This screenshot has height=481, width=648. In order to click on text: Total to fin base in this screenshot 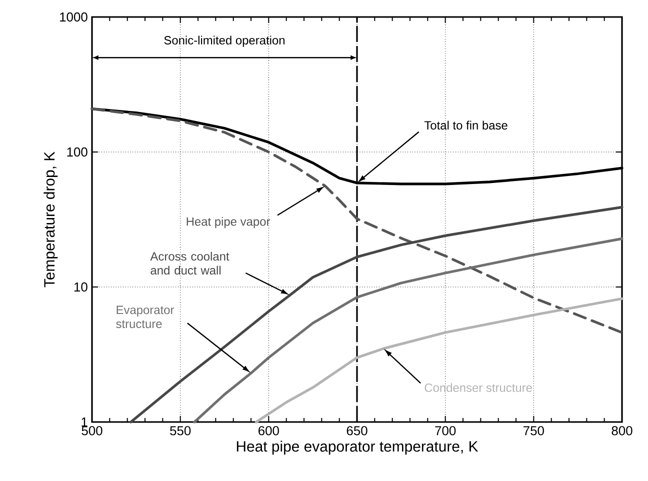, I will do `click(466, 125)`.